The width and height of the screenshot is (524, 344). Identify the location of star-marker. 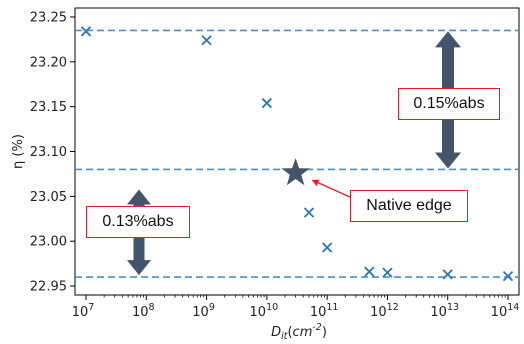
(295, 172).